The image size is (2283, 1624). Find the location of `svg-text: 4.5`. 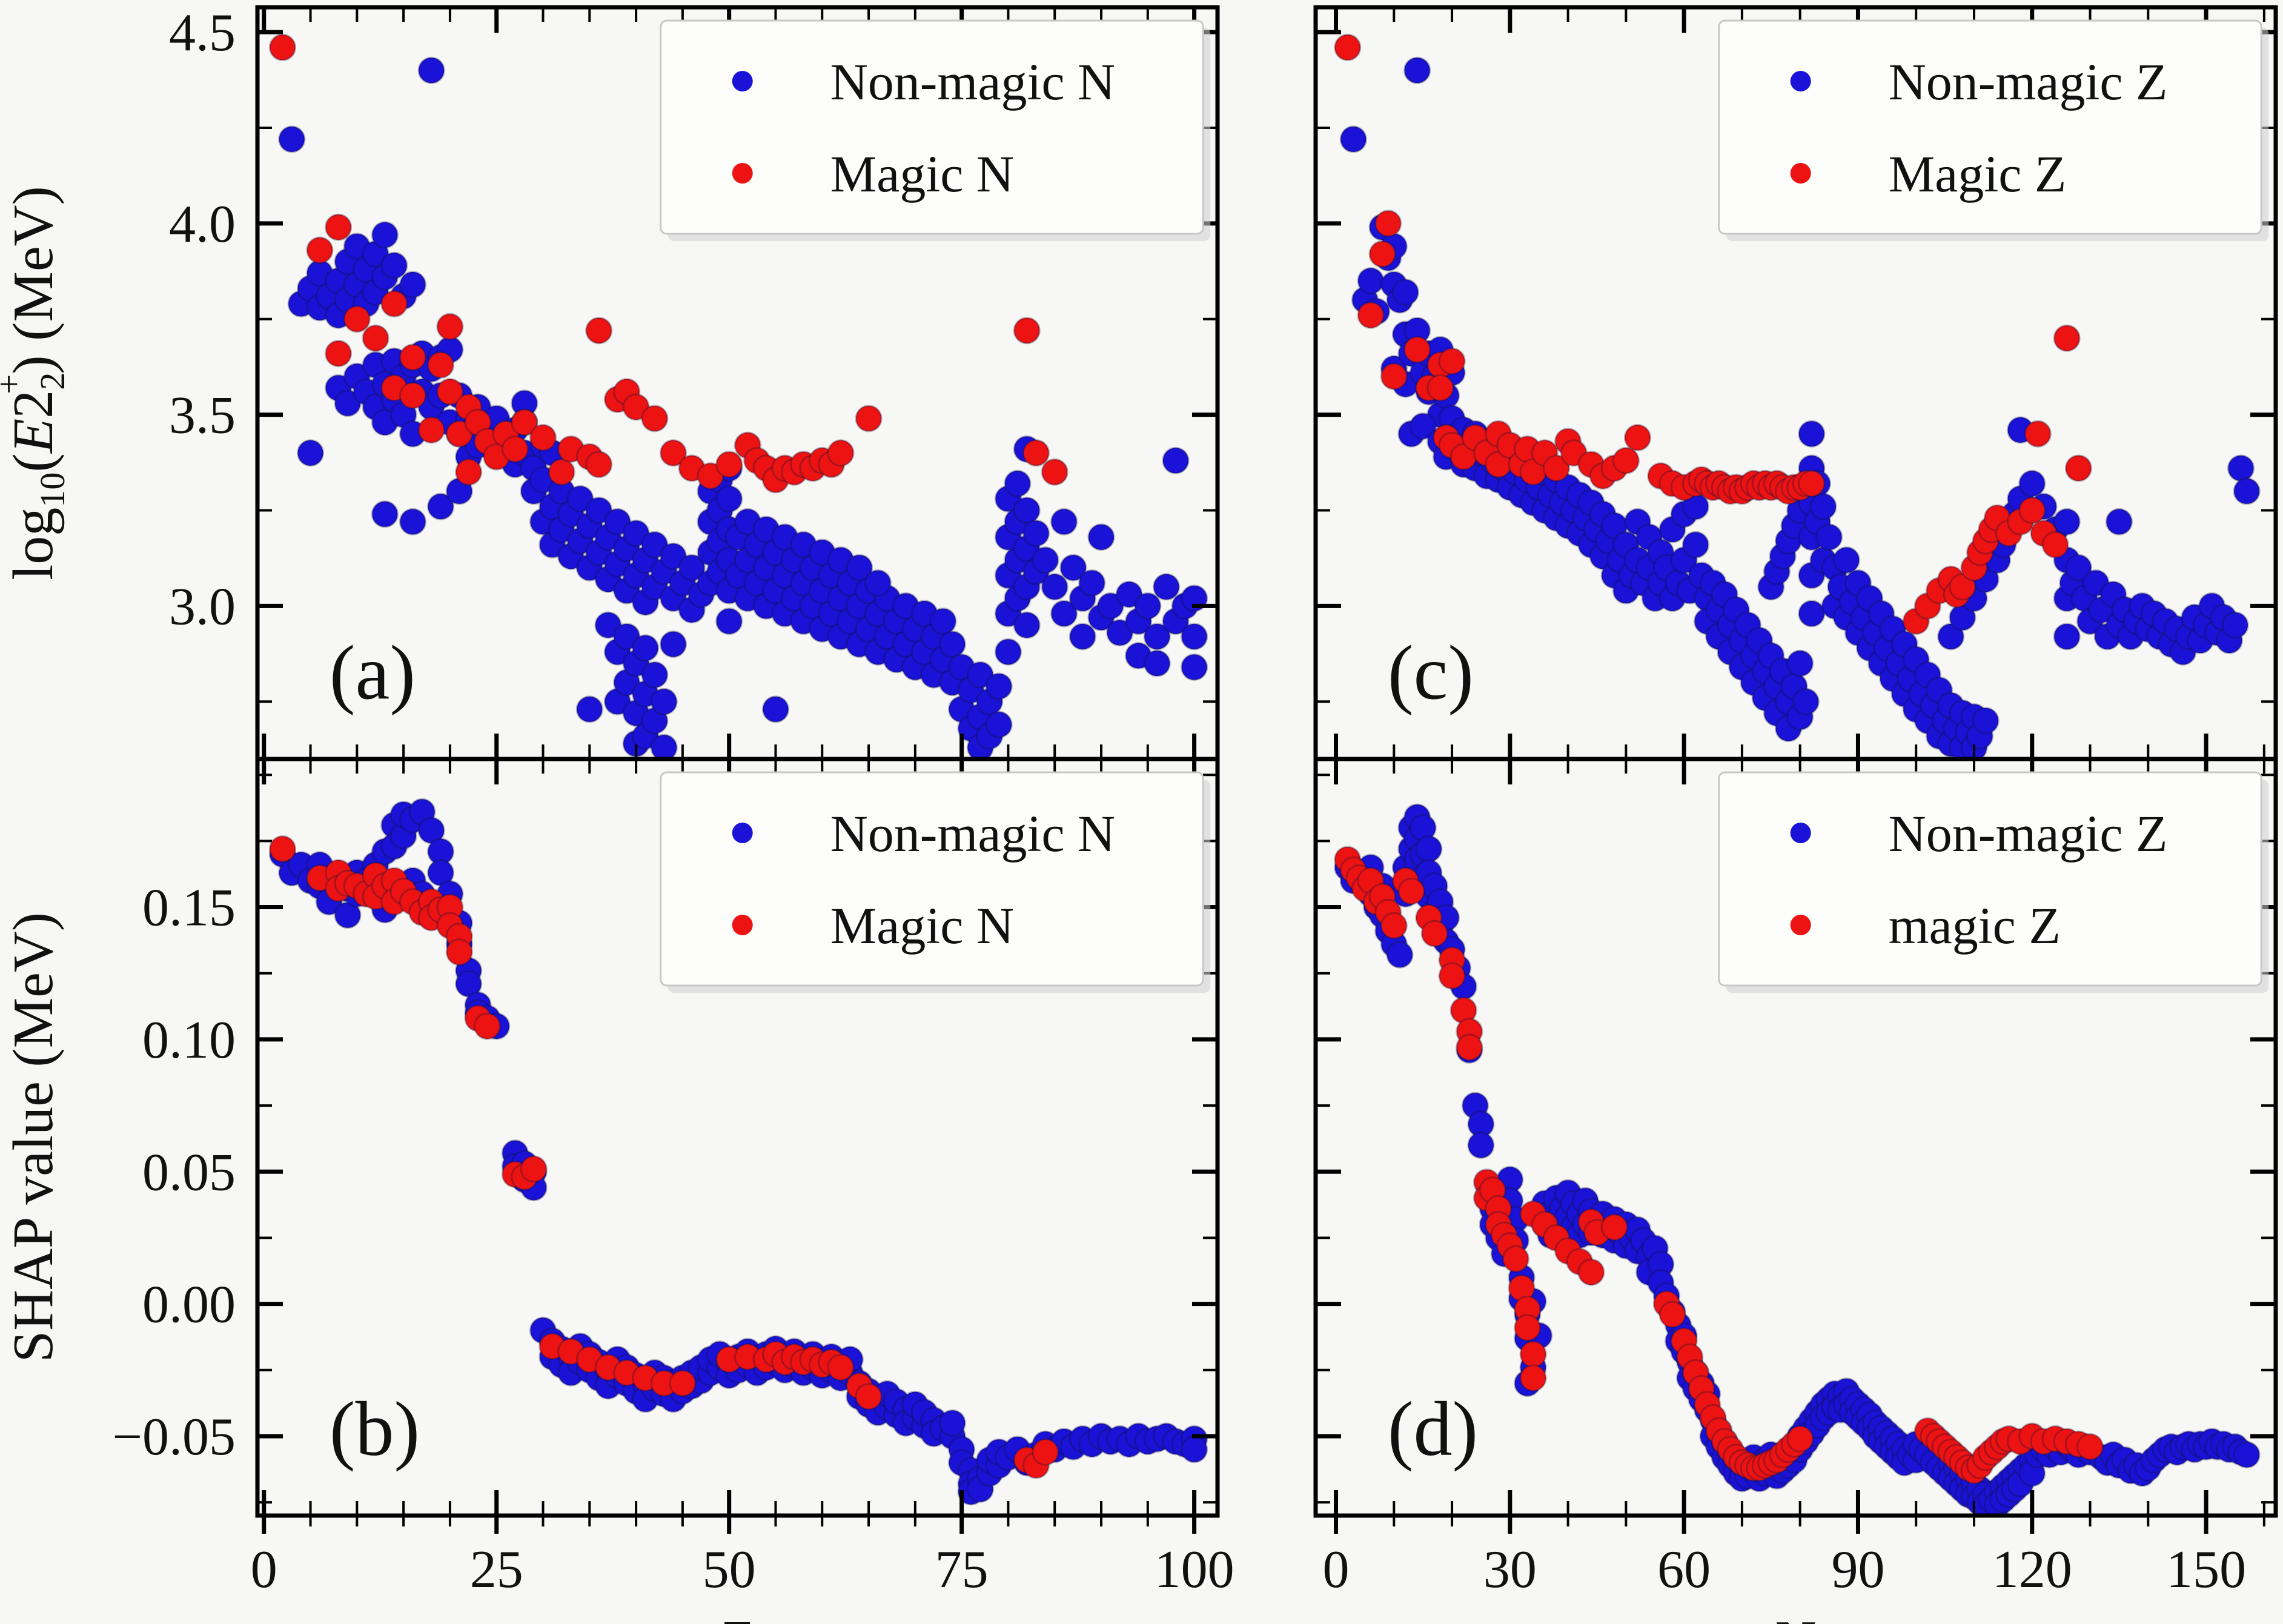

svg-text: 4.5 is located at coordinates (202, 33).